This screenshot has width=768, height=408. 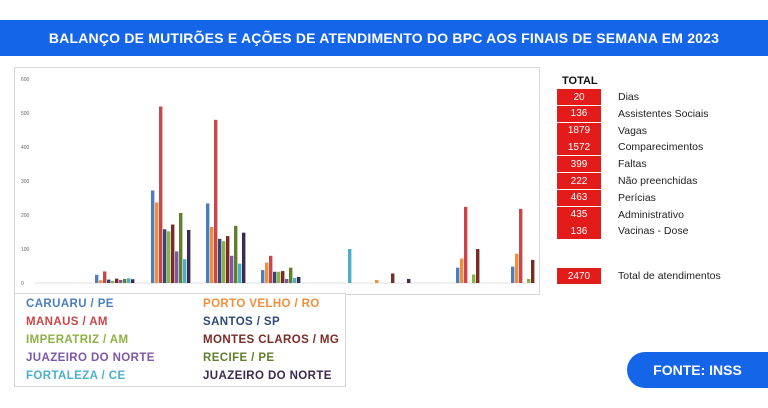 What do you see at coordinates (25, 182) in the screenshot?
I see `y-tick-label: 300` at bounding box center [25, 182].